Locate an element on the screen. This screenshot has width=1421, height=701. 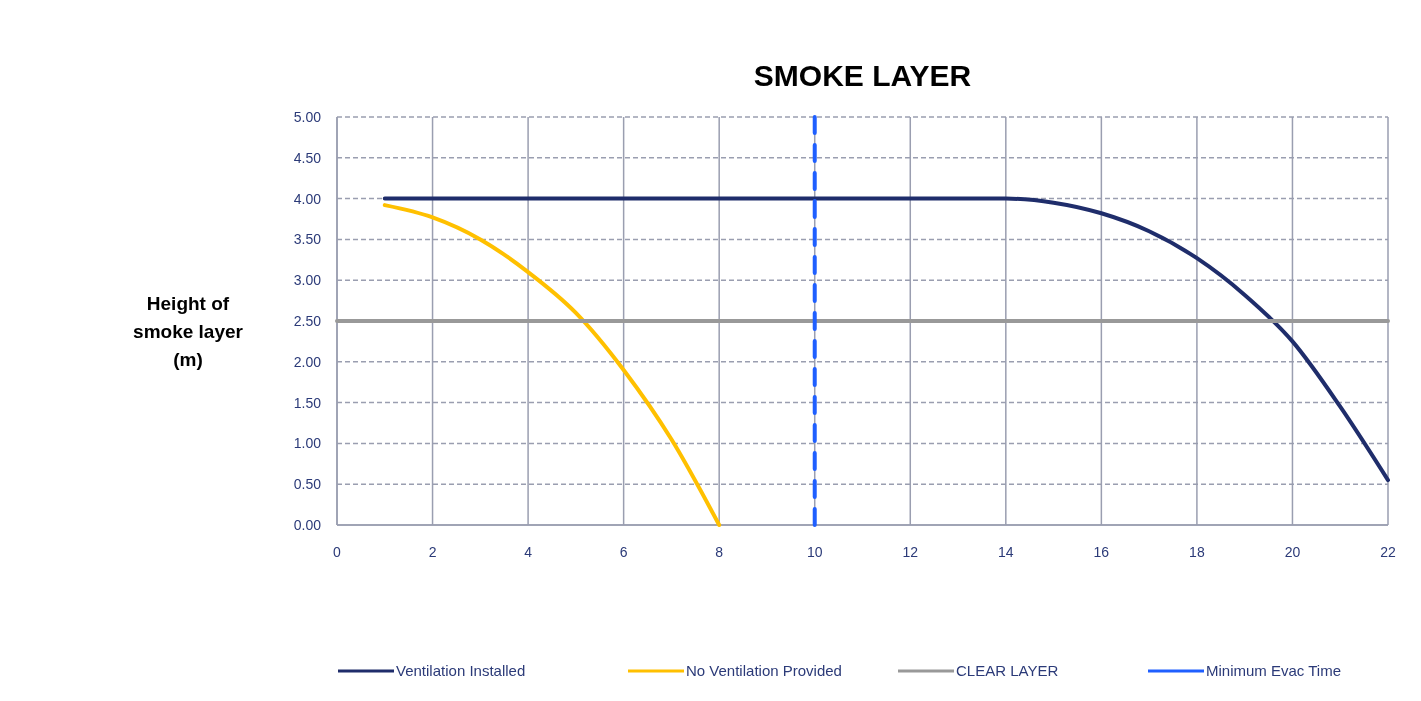
y-tick-label: 0.00 is located at coordinates (307, 524).